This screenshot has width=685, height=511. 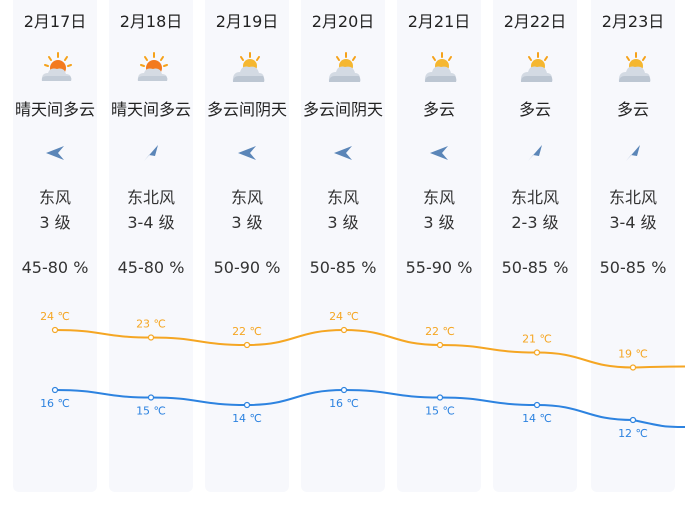 What do you see at coordinates (633, 433) in the screenshot?
I see `low-temperature-label: 12 ℃` at bounding box center [633, 433].